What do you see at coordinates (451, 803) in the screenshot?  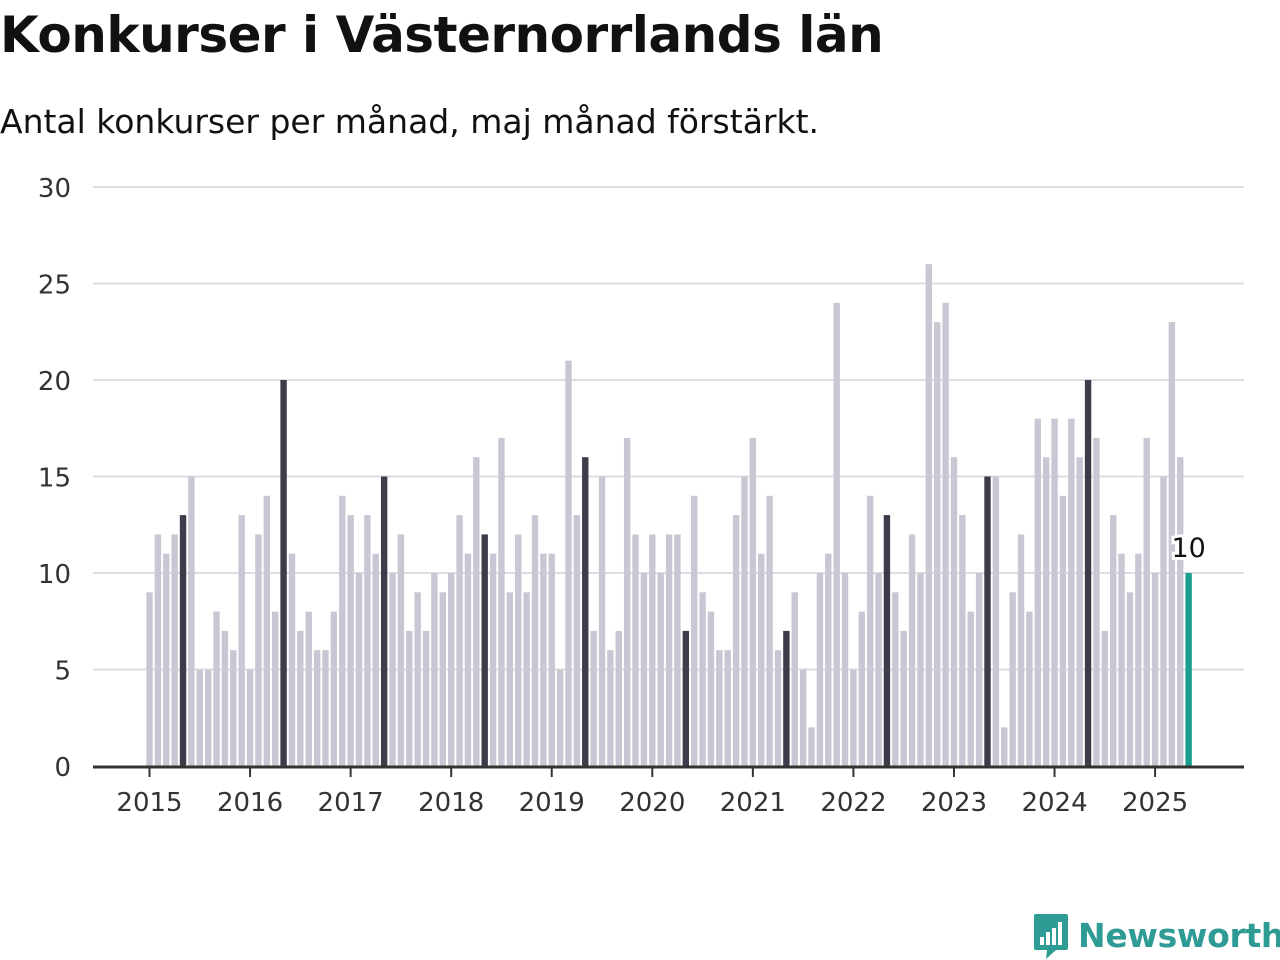 I see `x-tick-label: 2018` at bounding box center [451, 803].